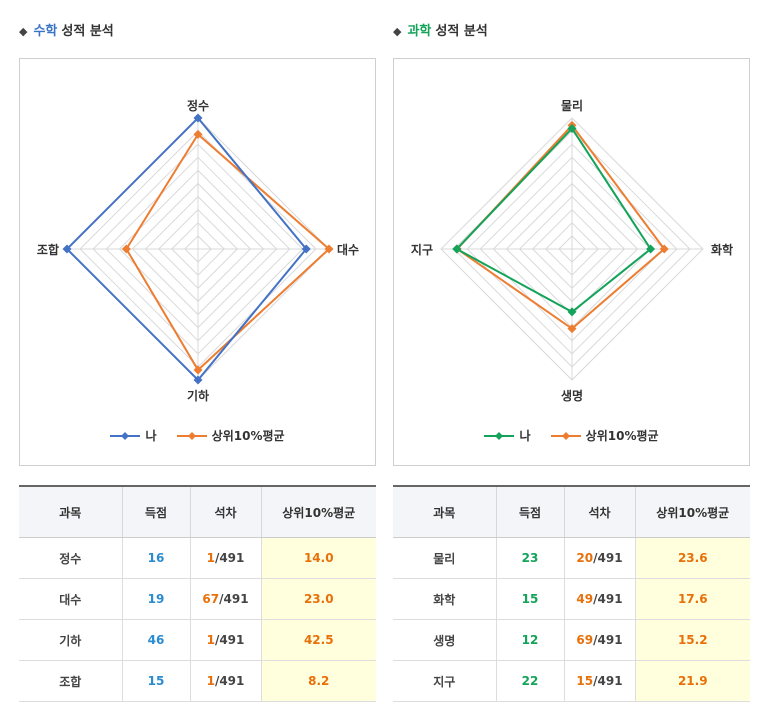 This screenshot has width=774, height=715. What do you see at coordinates (692, 511) in the screenshot?
I see `header-top-avg: 상위10%평균` at bounding box center [692, 511].